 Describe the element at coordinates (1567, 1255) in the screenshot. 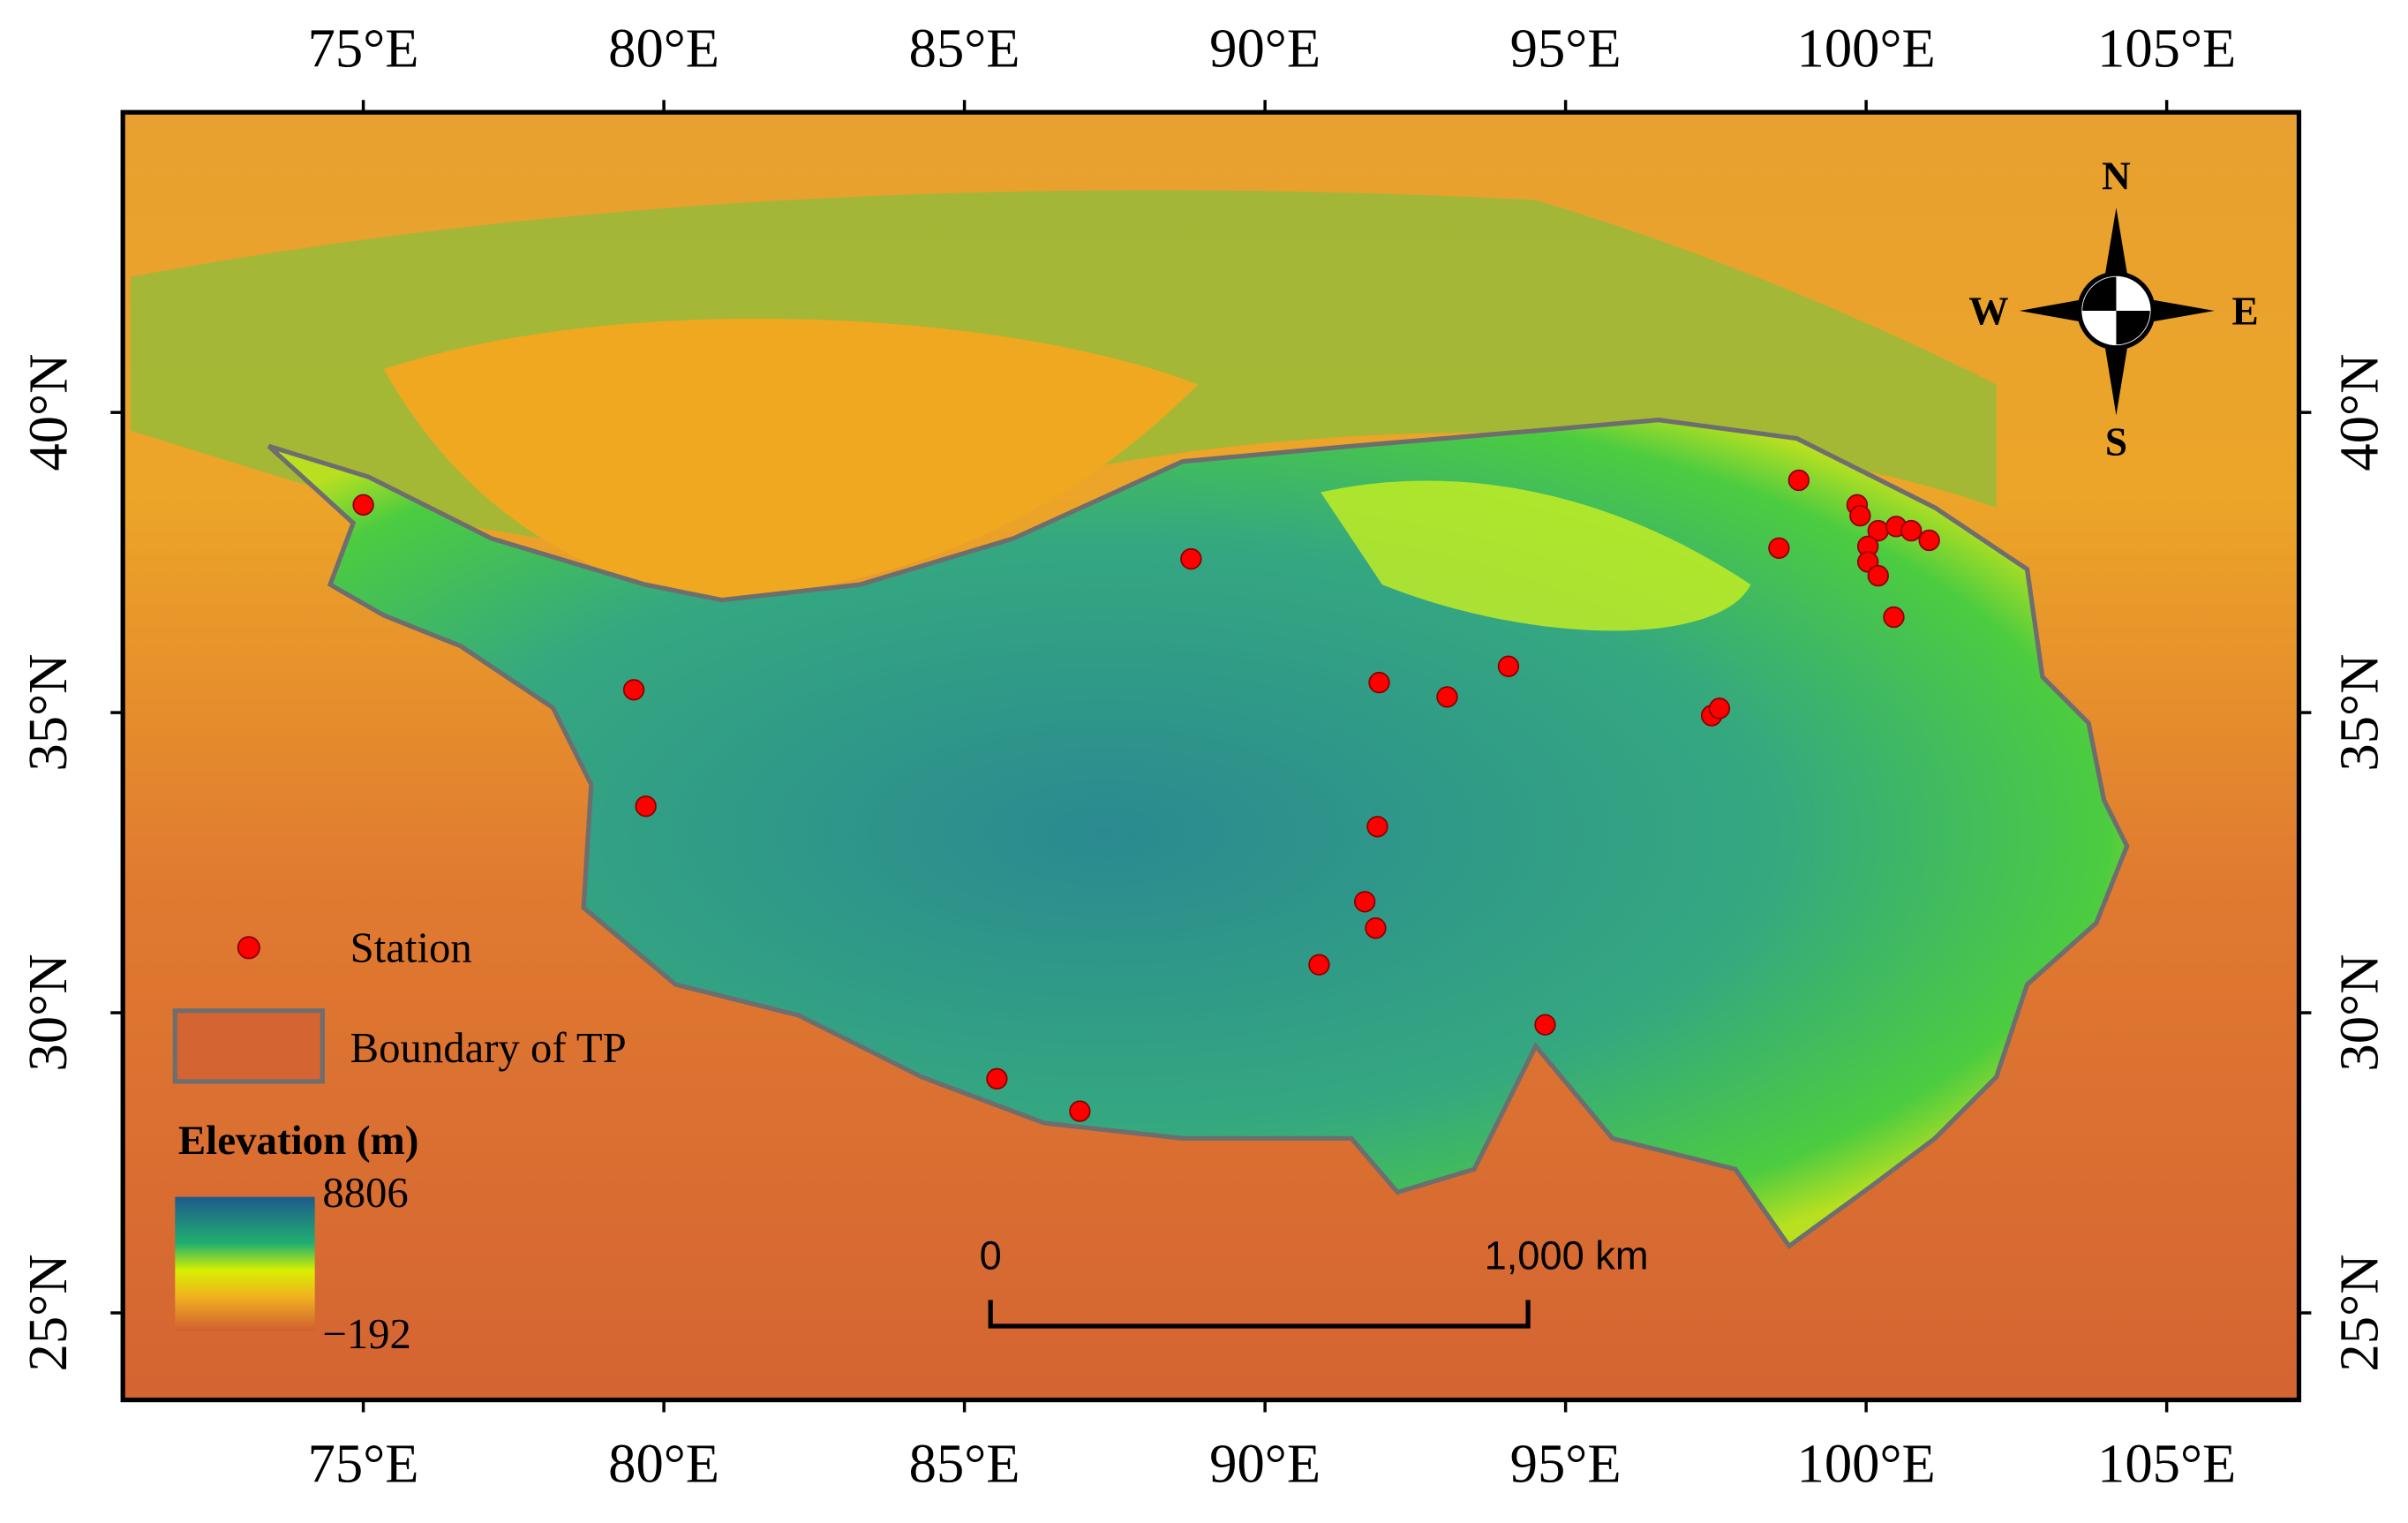

I see `scale-bar-end: 1,000 km` at that location.